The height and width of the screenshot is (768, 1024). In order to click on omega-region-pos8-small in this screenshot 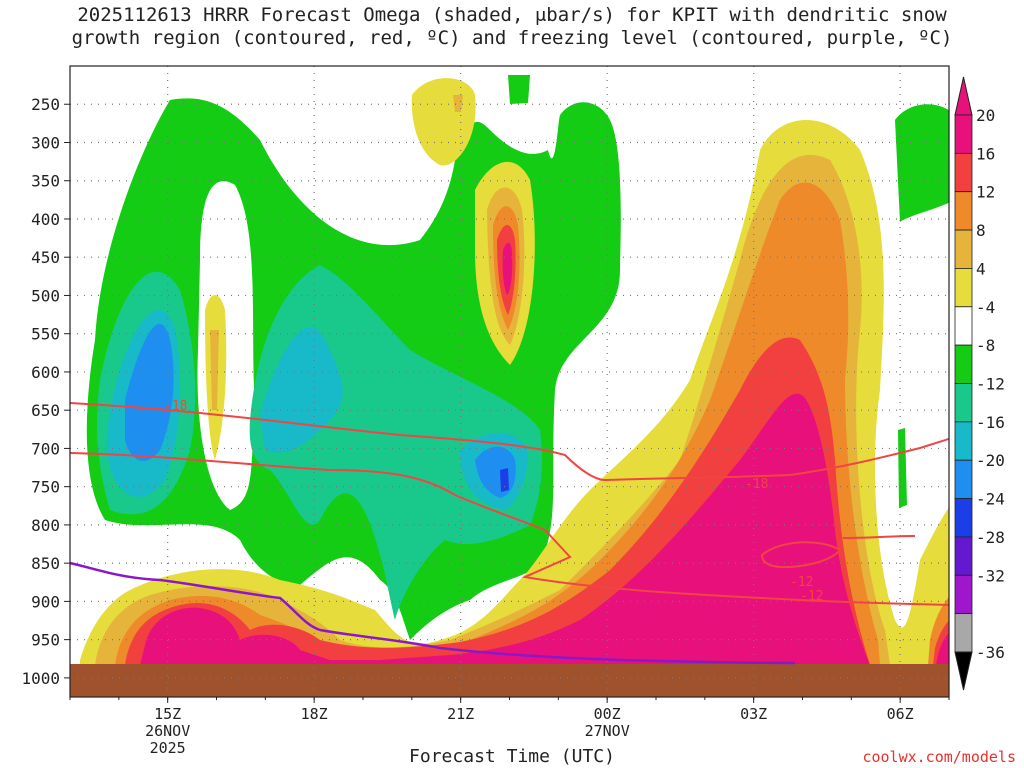, I will do `click(214, 370)`.